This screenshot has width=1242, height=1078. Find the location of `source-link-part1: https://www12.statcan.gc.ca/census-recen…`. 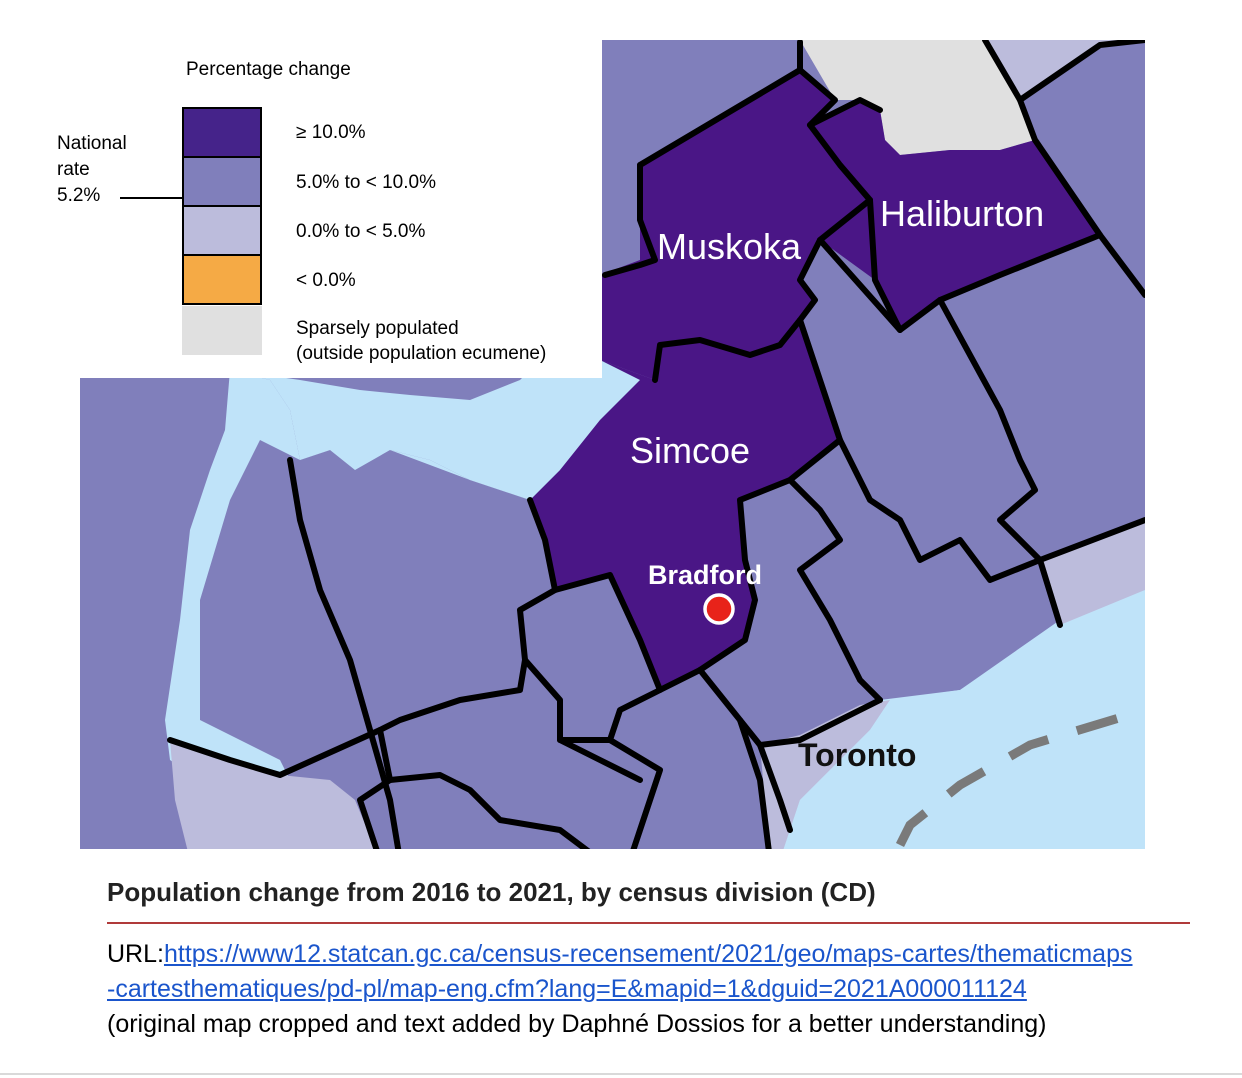

source-link-part1: https://www12.statcan.gc.ca/census-recen… is located at coordinates (648, 954).